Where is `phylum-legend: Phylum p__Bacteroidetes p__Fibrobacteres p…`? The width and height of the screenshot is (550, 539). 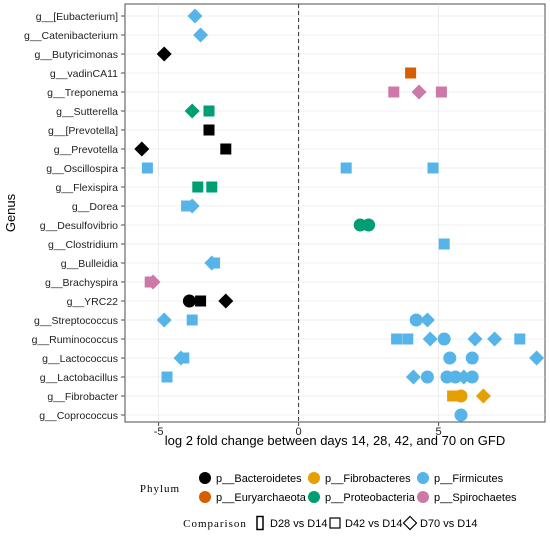
phylum-legend: Phylum p__Bacteroidetes p__Fibrobacteres p… is located at coordinates (328, 488).